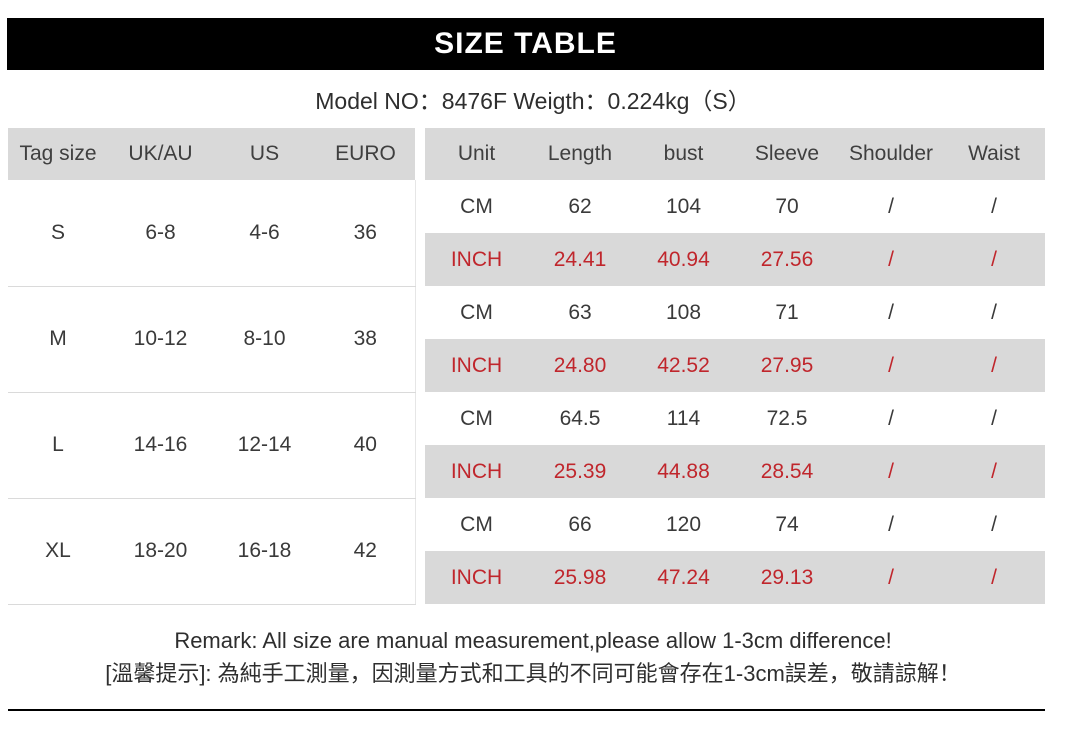 The image size is (1066, 739). What do you see at coordinates (787, 524) in the screenshot?
I see `sleeve-cell: 74` at bounding box center [787, 524].